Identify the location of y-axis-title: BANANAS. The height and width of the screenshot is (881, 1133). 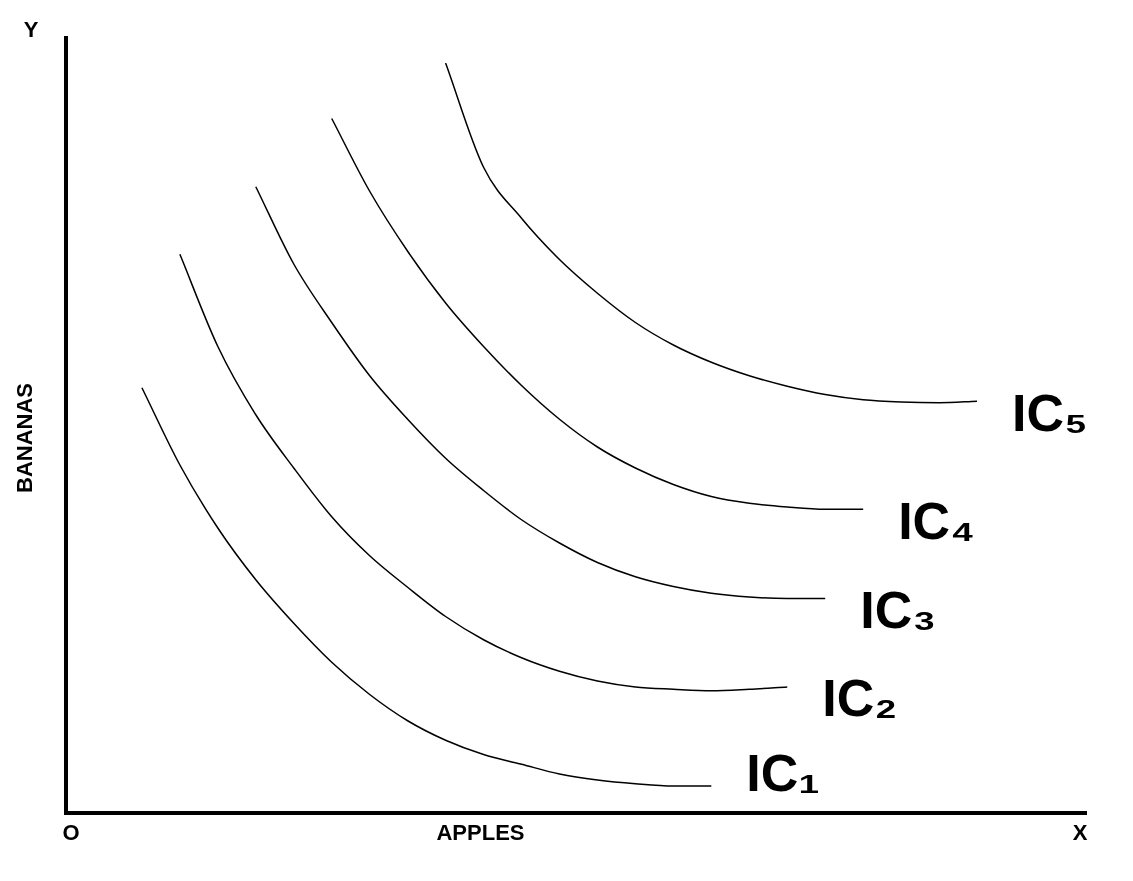
(25, 438).